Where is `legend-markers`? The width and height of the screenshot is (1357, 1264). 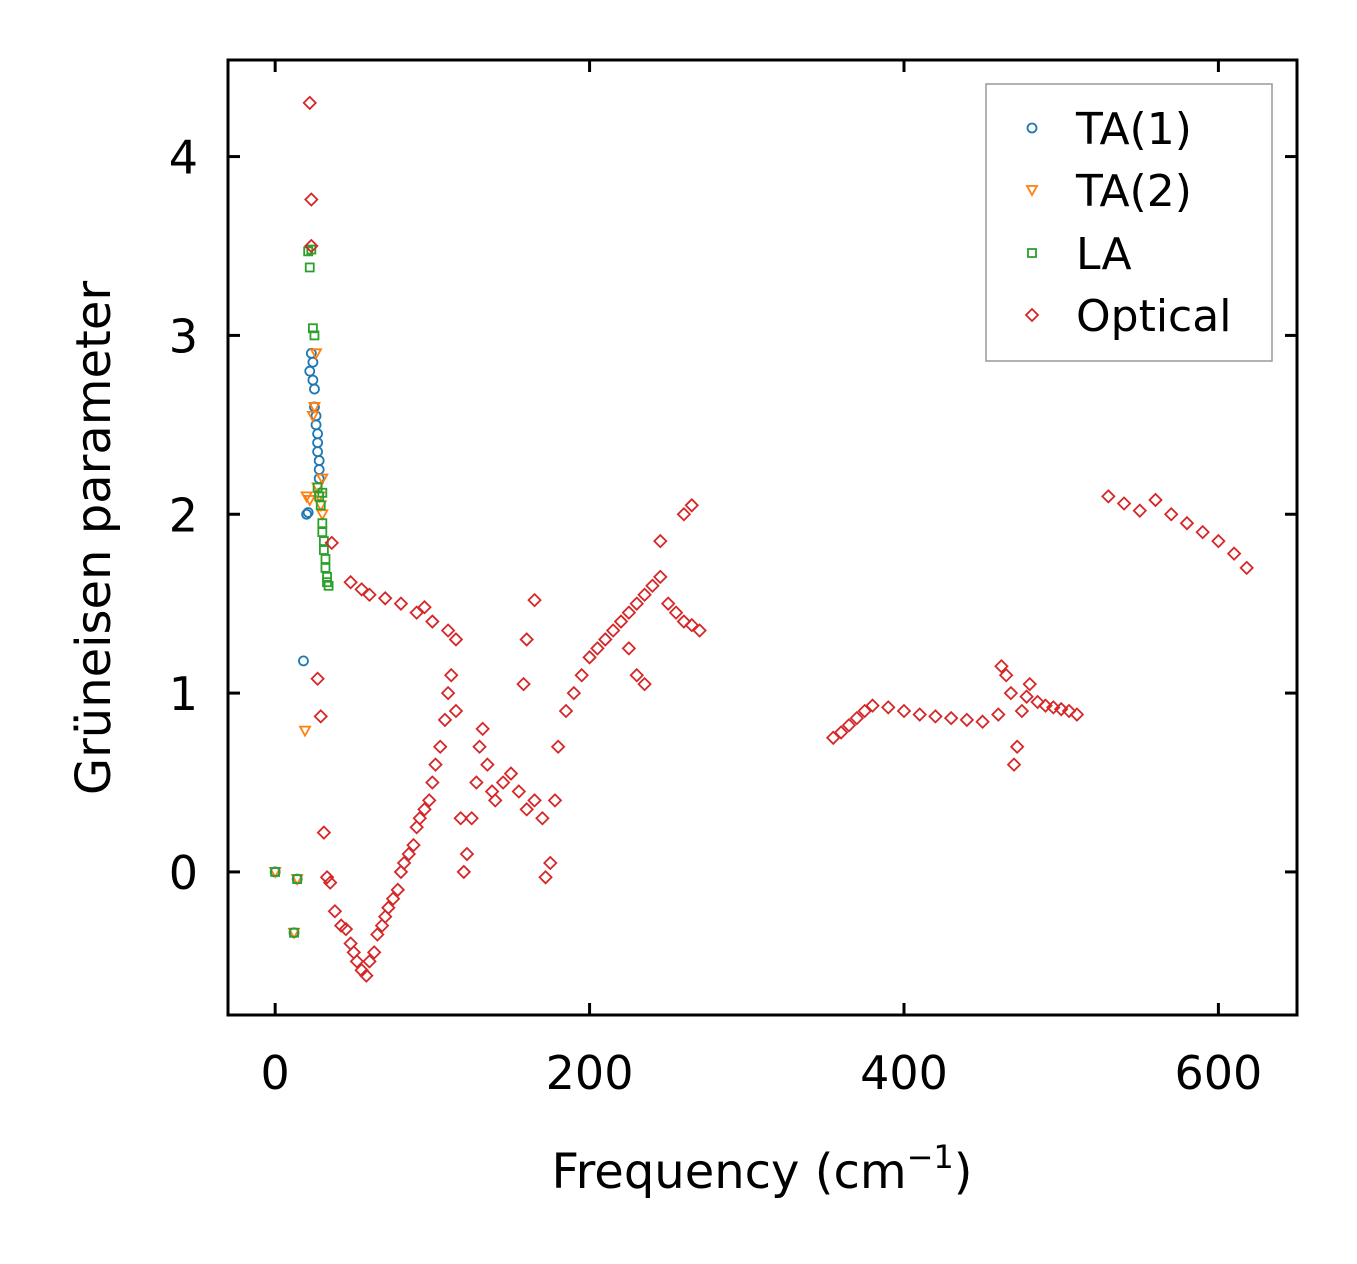
legend-markers is located at coordinates (1032, 222).